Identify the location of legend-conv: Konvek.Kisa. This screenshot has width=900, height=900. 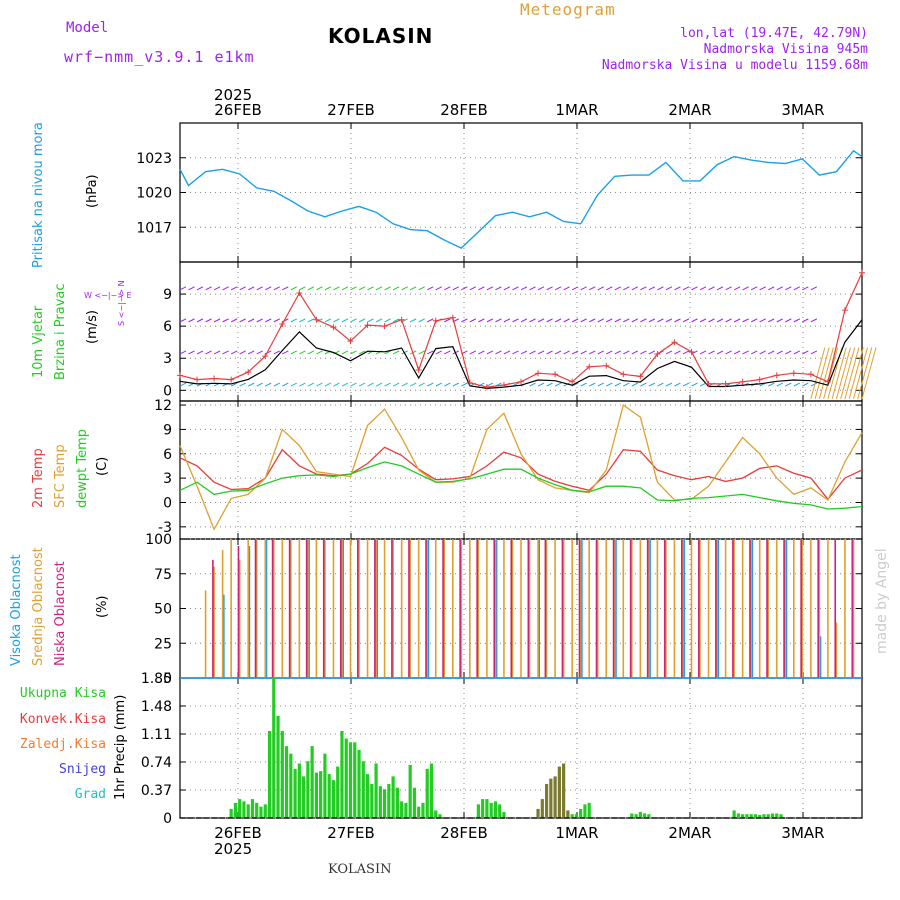
(62, 719).